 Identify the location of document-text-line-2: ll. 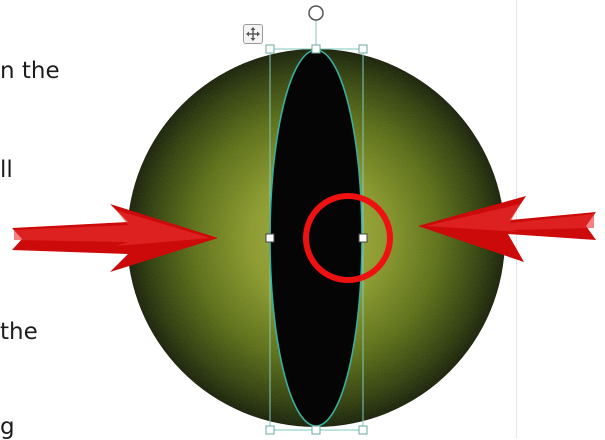
(6, 170).